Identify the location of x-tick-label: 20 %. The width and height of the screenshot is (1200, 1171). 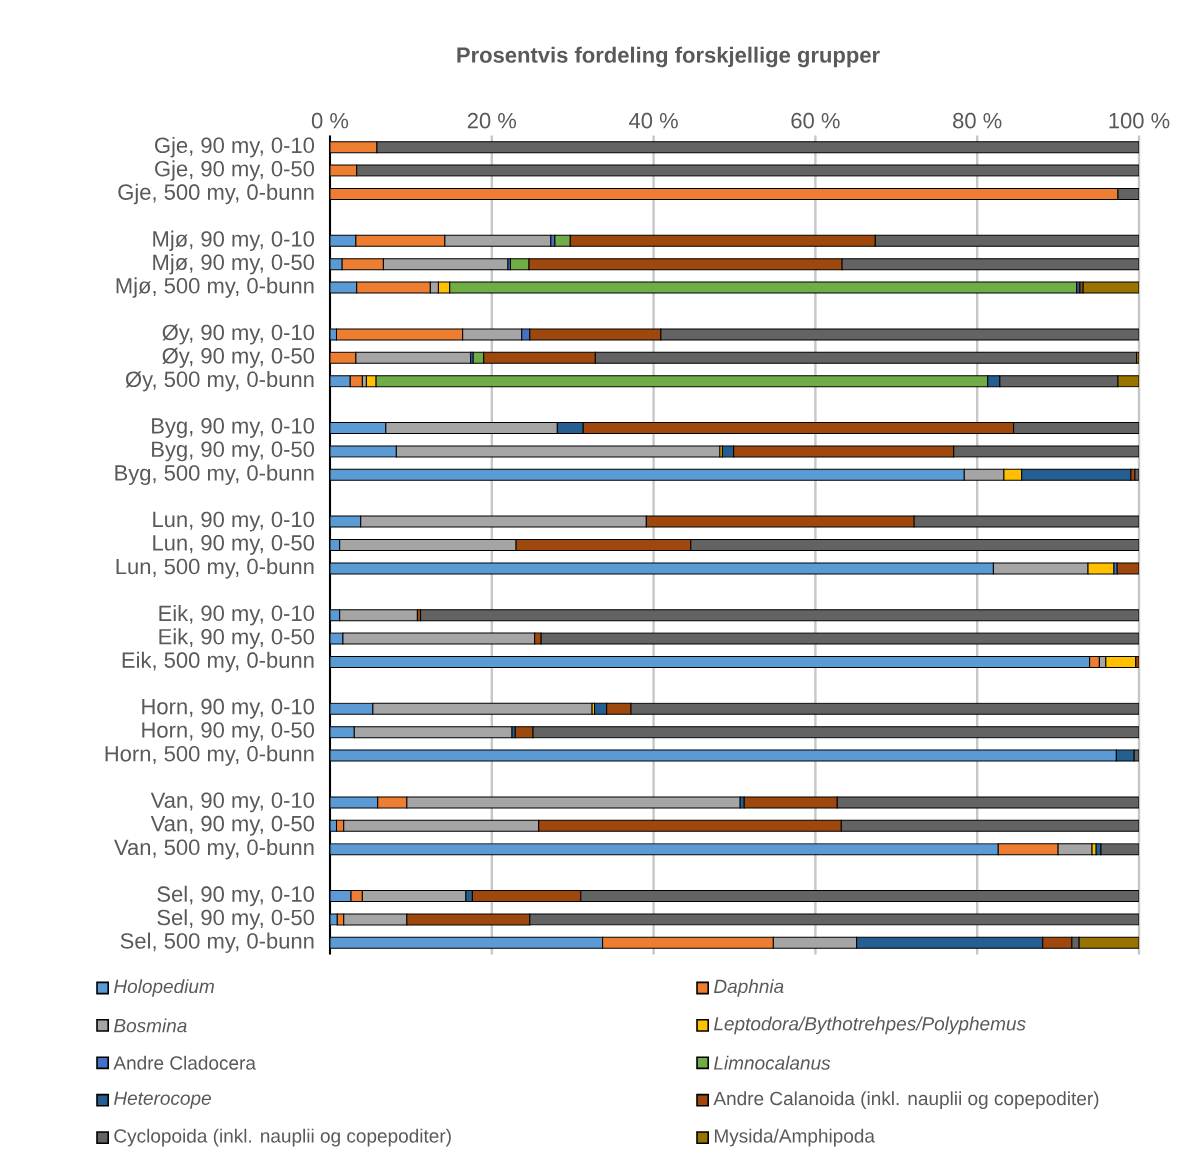
(492, 120).